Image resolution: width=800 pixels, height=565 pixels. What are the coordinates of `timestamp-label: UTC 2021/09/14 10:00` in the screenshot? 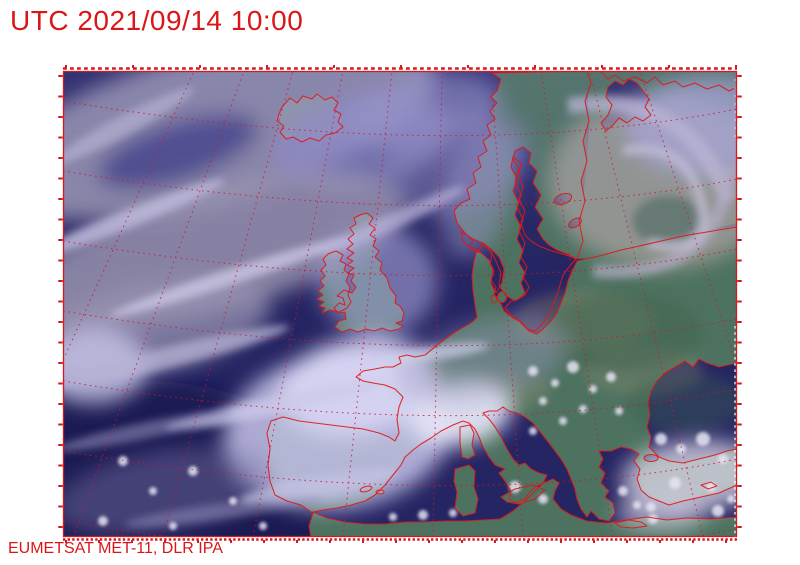 It's located at (157, 20).